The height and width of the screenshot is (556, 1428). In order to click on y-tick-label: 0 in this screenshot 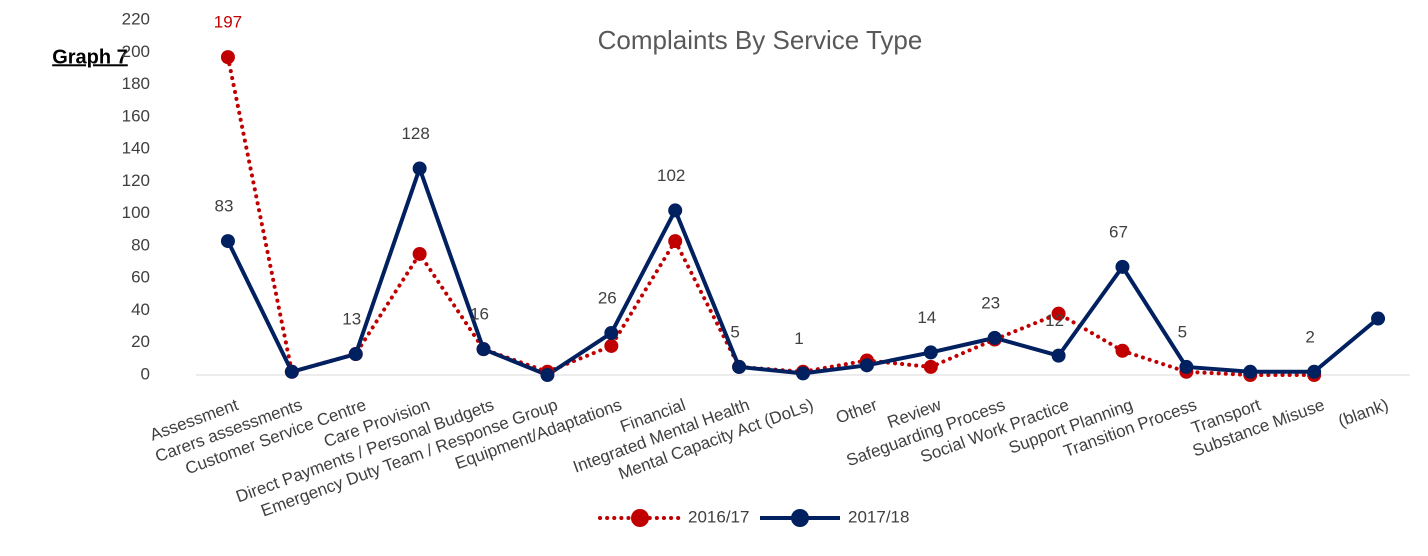, I will do `click(145, 373)`.